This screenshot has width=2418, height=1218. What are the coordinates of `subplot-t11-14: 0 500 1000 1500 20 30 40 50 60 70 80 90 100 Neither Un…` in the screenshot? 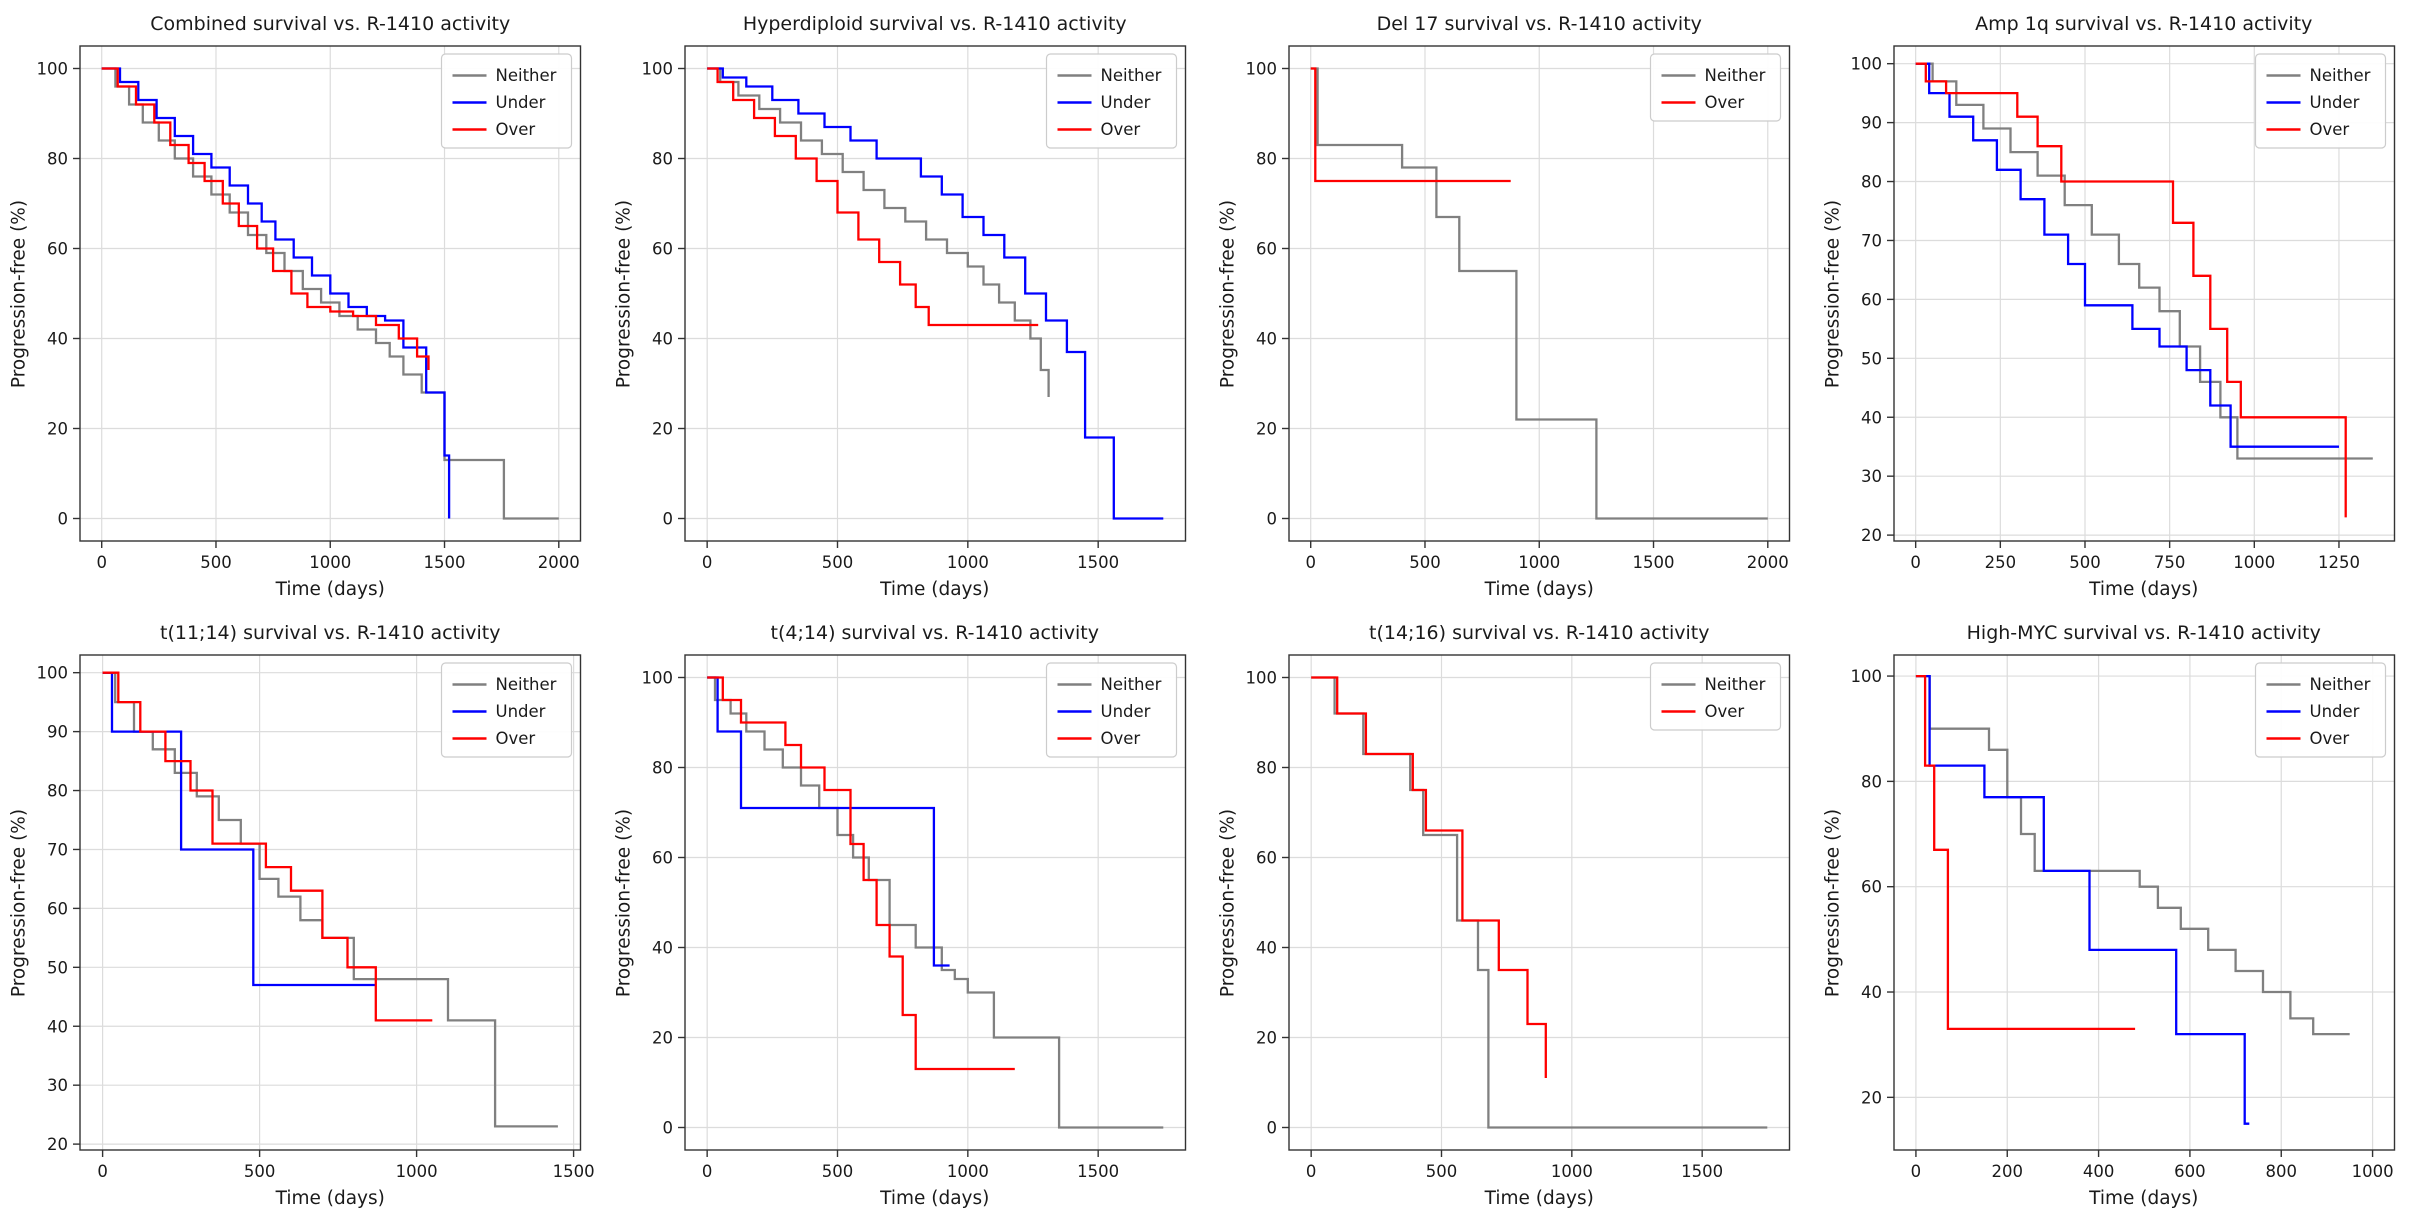 It's located at (302, 913).